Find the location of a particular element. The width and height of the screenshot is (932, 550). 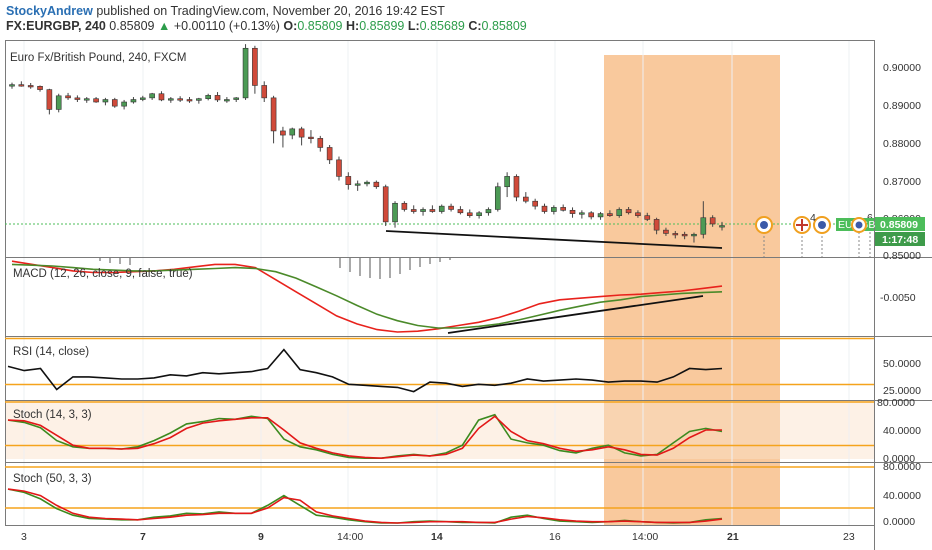

stoch2-tick: 0.0000 is located at coordinates (899, 522).